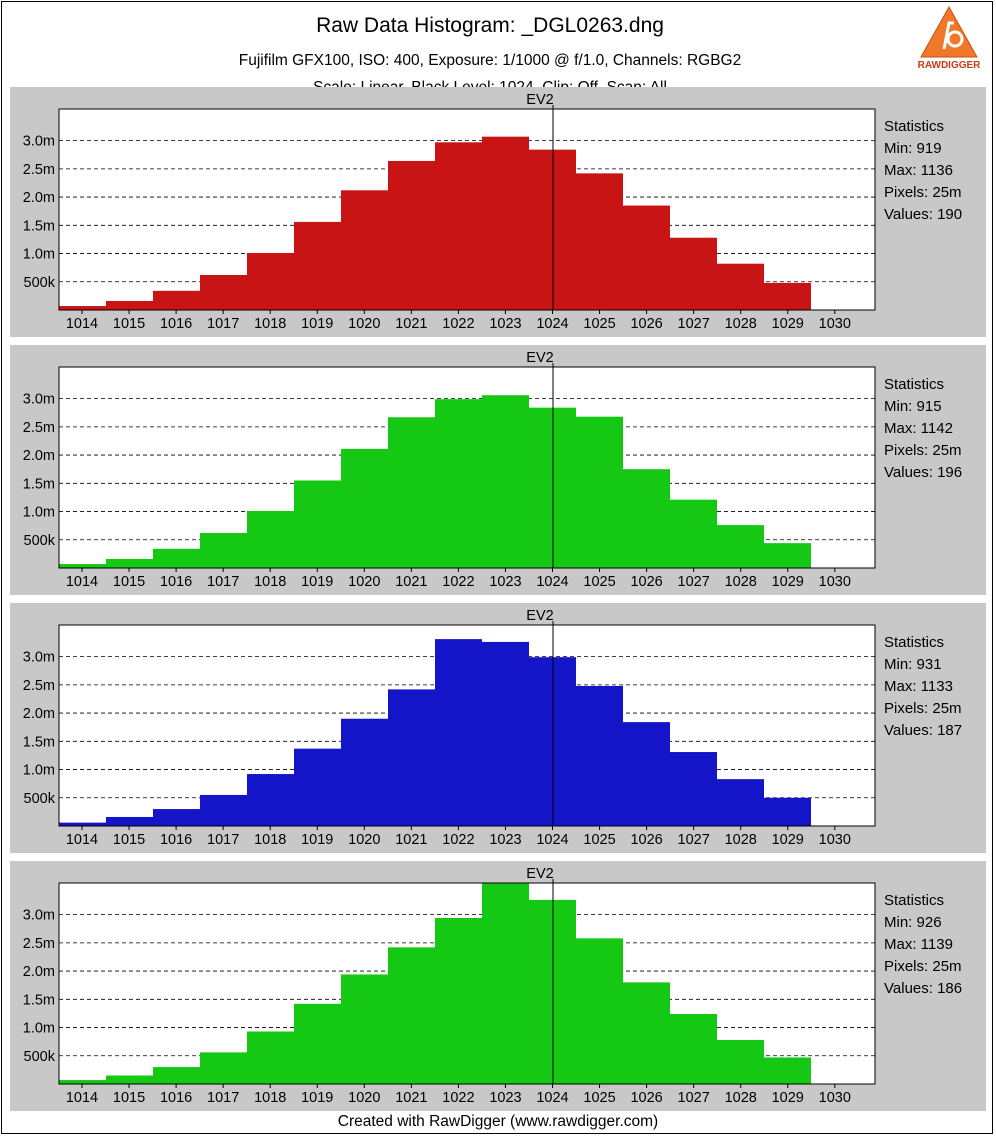 The image size is (996, 1137). I want to click on x-tick-label: 1023, so click(505, 324).